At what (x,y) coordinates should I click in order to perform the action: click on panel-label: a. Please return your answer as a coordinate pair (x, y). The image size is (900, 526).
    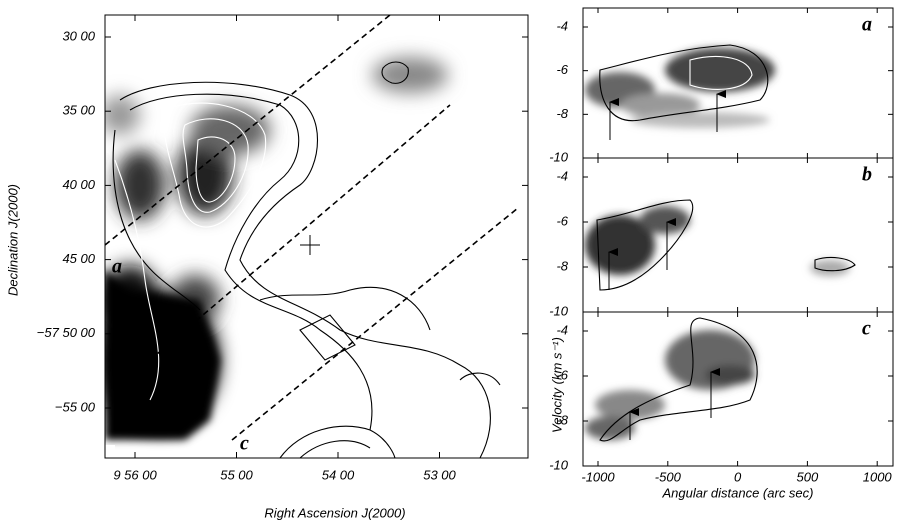
    Looking at the image, I should click on (867, 25).